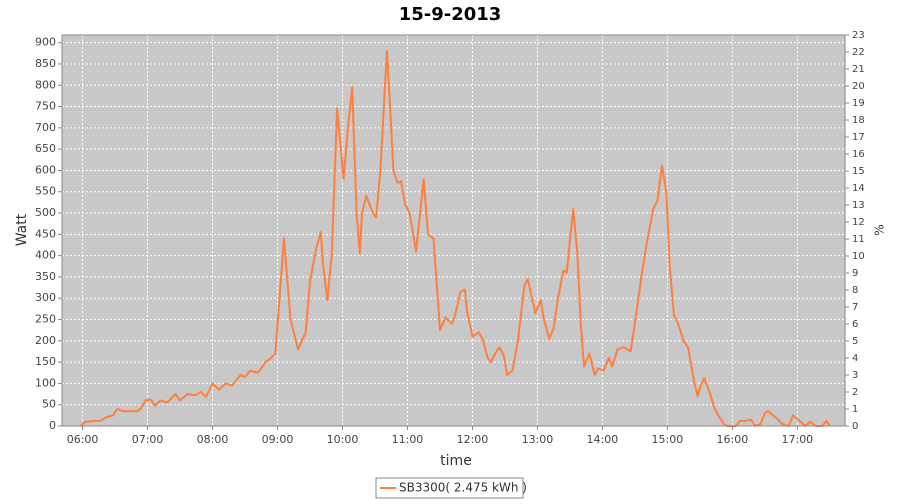 Image resolution: width=900 pixels, height=504 pixels. Describe the element at coordinates (408, 439) in the screenshot. I see `x-tick-label: 11:00` at that location.